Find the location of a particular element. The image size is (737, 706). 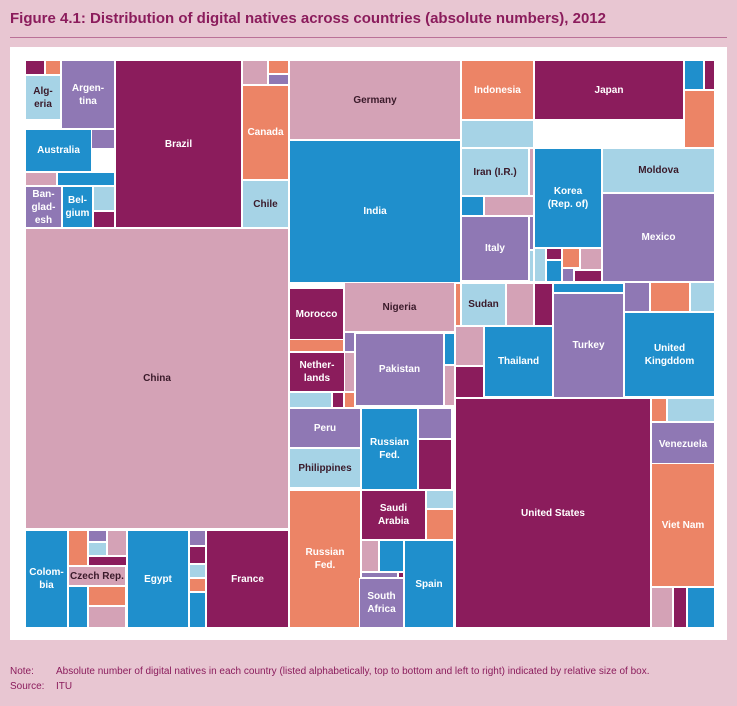

treemap-box-label: Turkey is located at coordinates (588, 345).